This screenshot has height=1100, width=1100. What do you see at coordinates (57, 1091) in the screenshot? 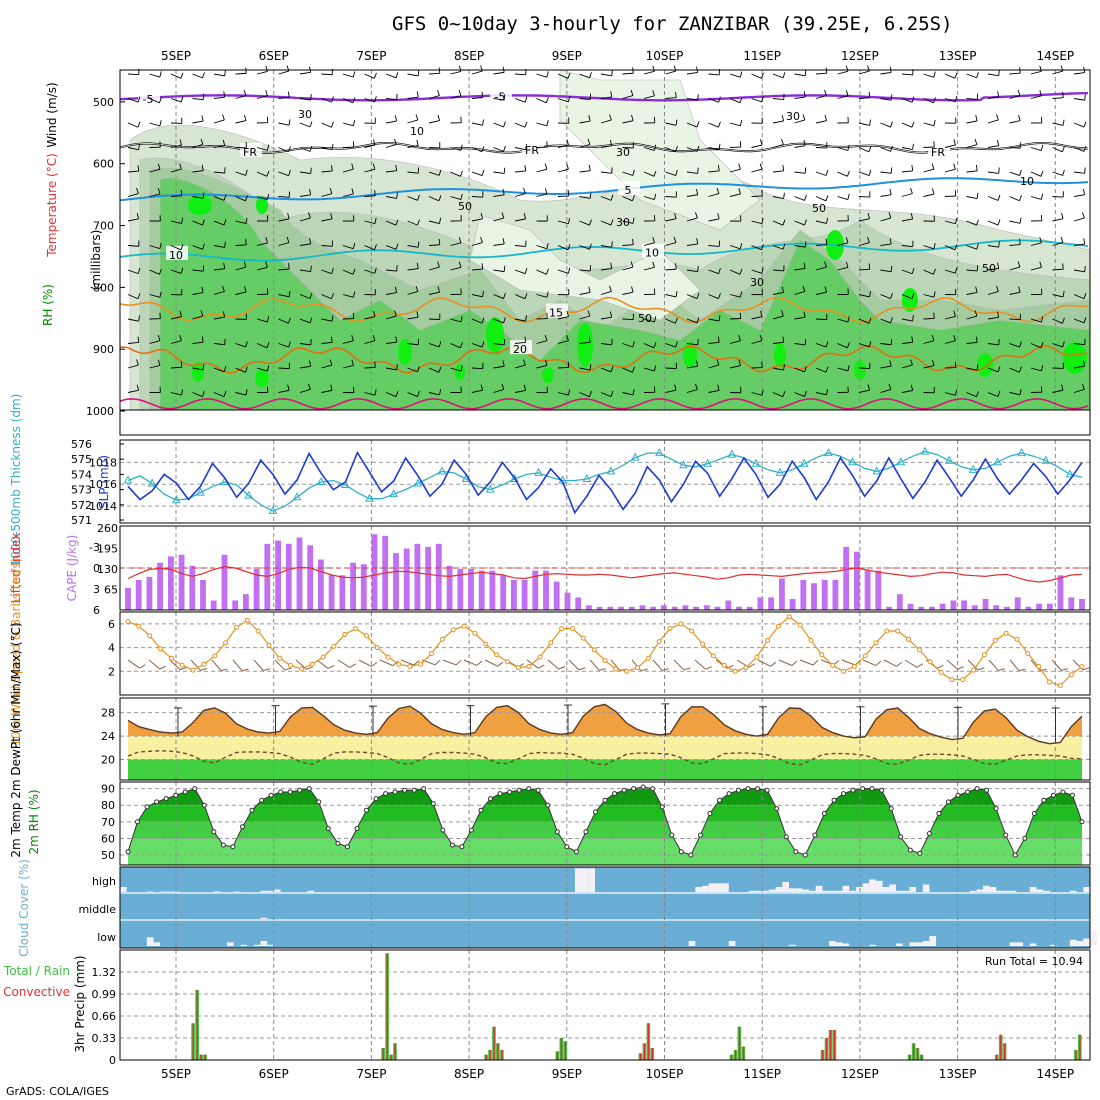
I see `credit-text: GrADS: COLA/IGES` at bounding box center [57, 1091].